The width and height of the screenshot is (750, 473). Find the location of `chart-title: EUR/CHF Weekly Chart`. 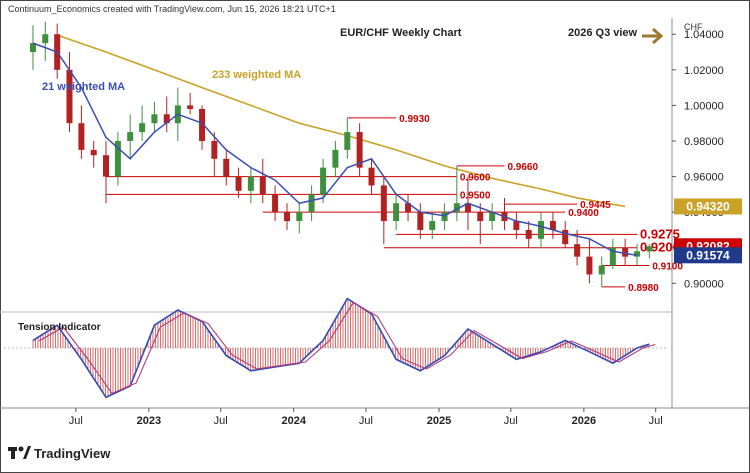

chart-title: EUR/CHF Weekly Chart is located at coordinates (401, 33).